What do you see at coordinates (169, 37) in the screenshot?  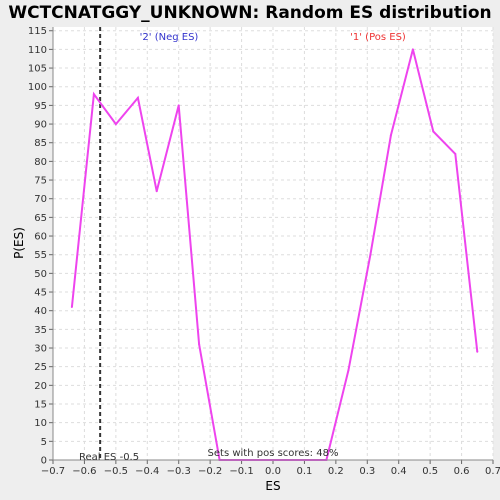 I see `neg-es-label: '2' (Neg ES)` at bounding box center [169, 37].